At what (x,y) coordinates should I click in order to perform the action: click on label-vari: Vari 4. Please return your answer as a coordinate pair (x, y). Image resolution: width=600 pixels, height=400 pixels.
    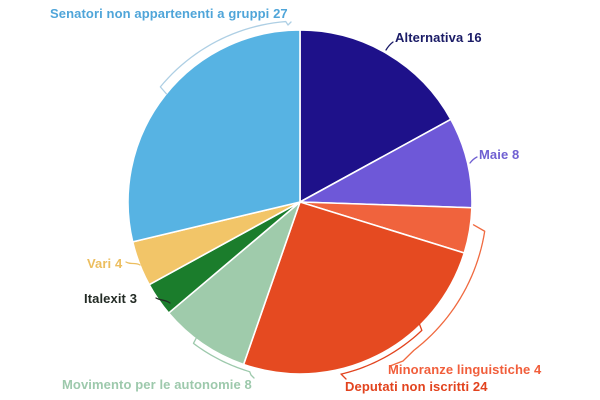
    Looking at the image, I should click on (105, 263).